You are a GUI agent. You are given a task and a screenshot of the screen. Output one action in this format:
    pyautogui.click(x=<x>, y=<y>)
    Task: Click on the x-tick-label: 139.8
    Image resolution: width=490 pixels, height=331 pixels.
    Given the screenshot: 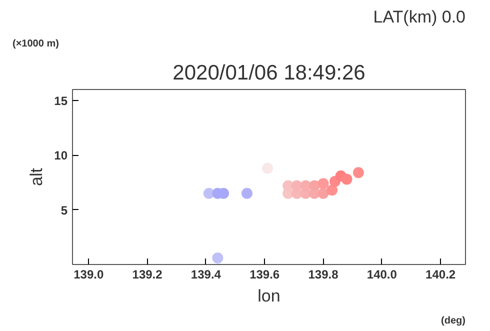 What is the action you would take?
    pyautogui.click(x=323, y=275)
    